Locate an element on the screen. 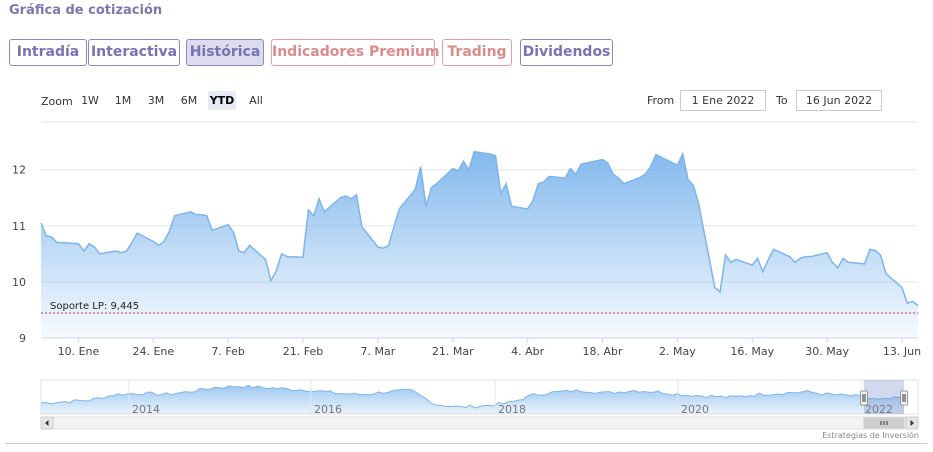 The width and height of the screenshot is (933, 452). tab-trading: Trading is located at coordinates (477, 52).